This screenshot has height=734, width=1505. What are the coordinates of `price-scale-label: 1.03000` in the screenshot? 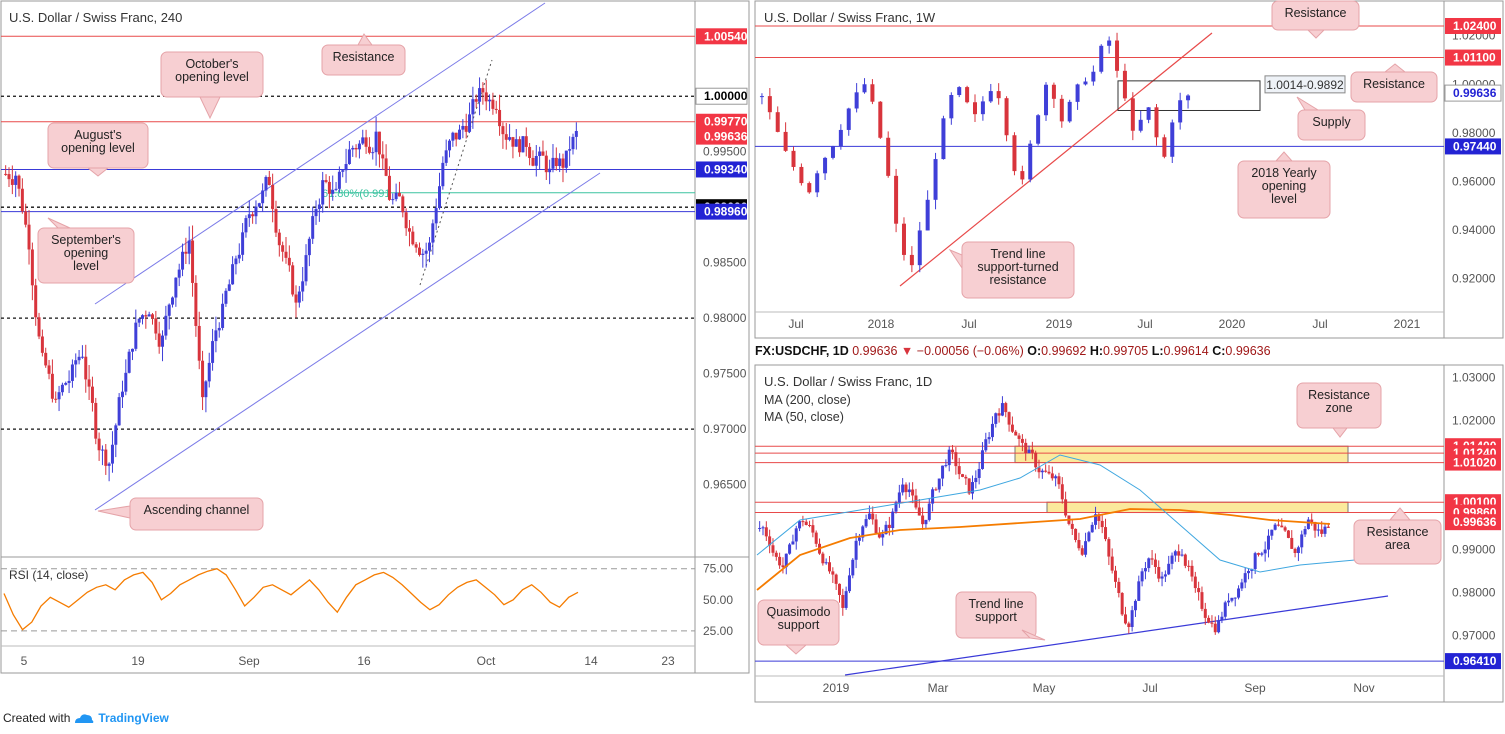 It's located at (1474, 377).